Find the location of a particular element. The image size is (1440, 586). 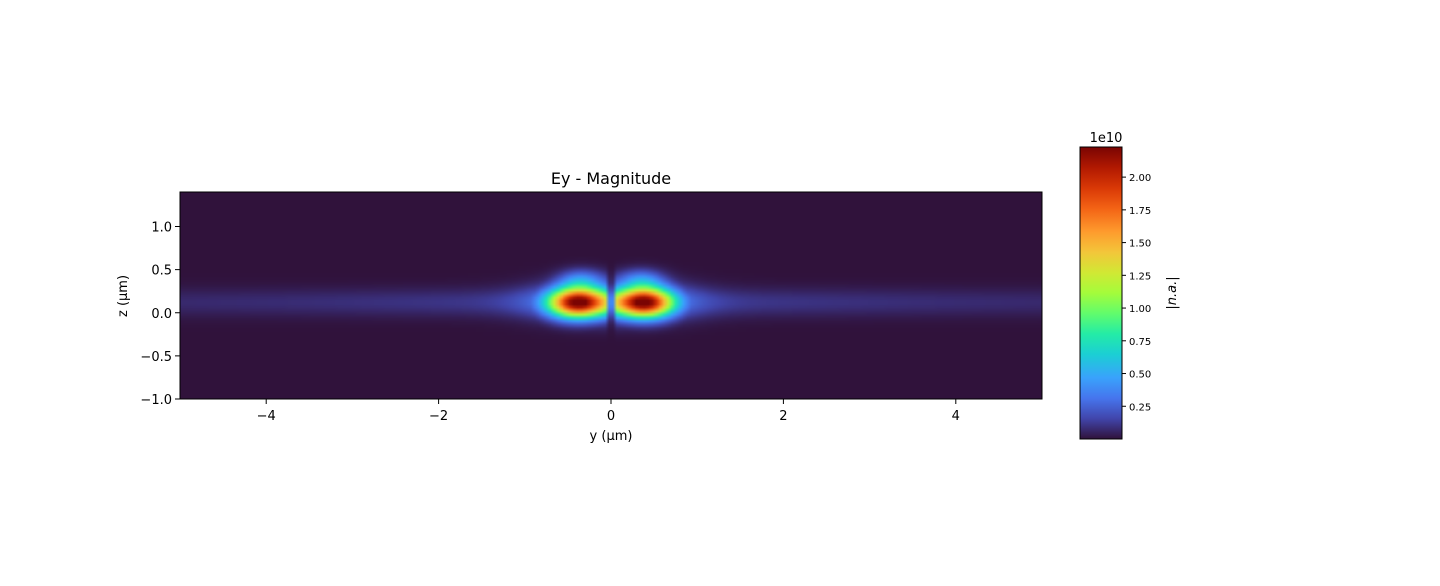

chart-title: Ey - Magnitude is located at coordinates (611, 178).